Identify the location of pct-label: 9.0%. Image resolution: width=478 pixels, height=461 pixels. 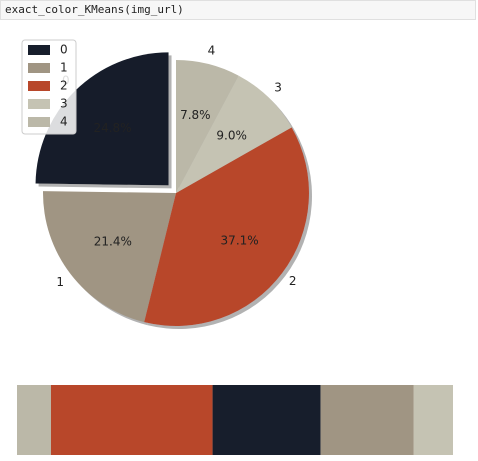
(231, 135).